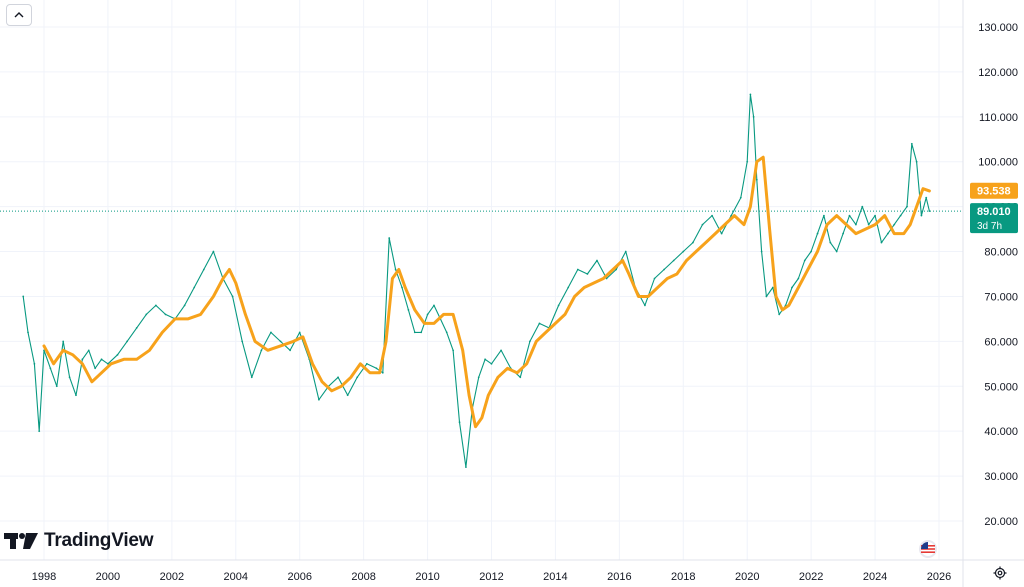 The height and width of the screenshot is (587, 1024). Describe the element at coordinates (747, 577) in the screenshot. I see `x-tick-label: 2020` at that location.